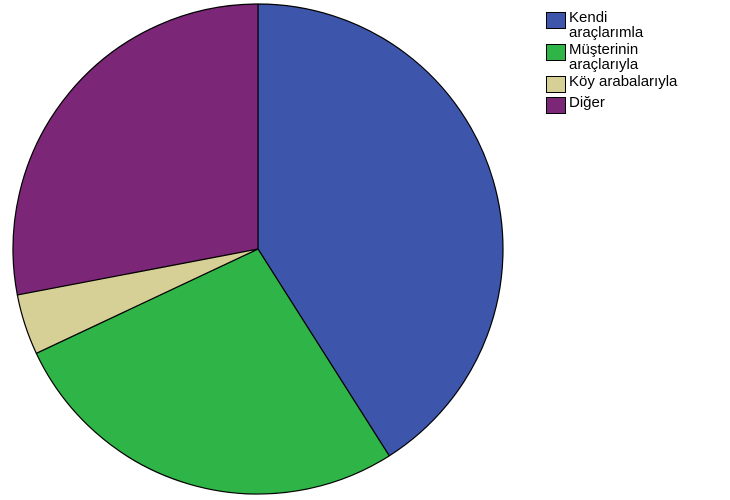 The image size is (730, 500). I want to click on legend-item-kendi: Kendi araçlarımla, so click(636, 25).